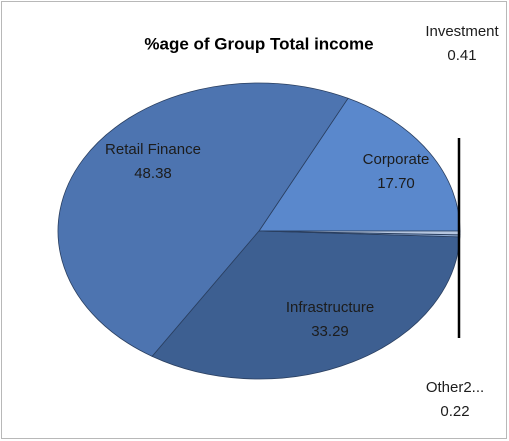  What do you see at coordinates (330, 307) in the screenshot?
I see `slice-category-label: Infrastructure` at bounding box center [330, 307].